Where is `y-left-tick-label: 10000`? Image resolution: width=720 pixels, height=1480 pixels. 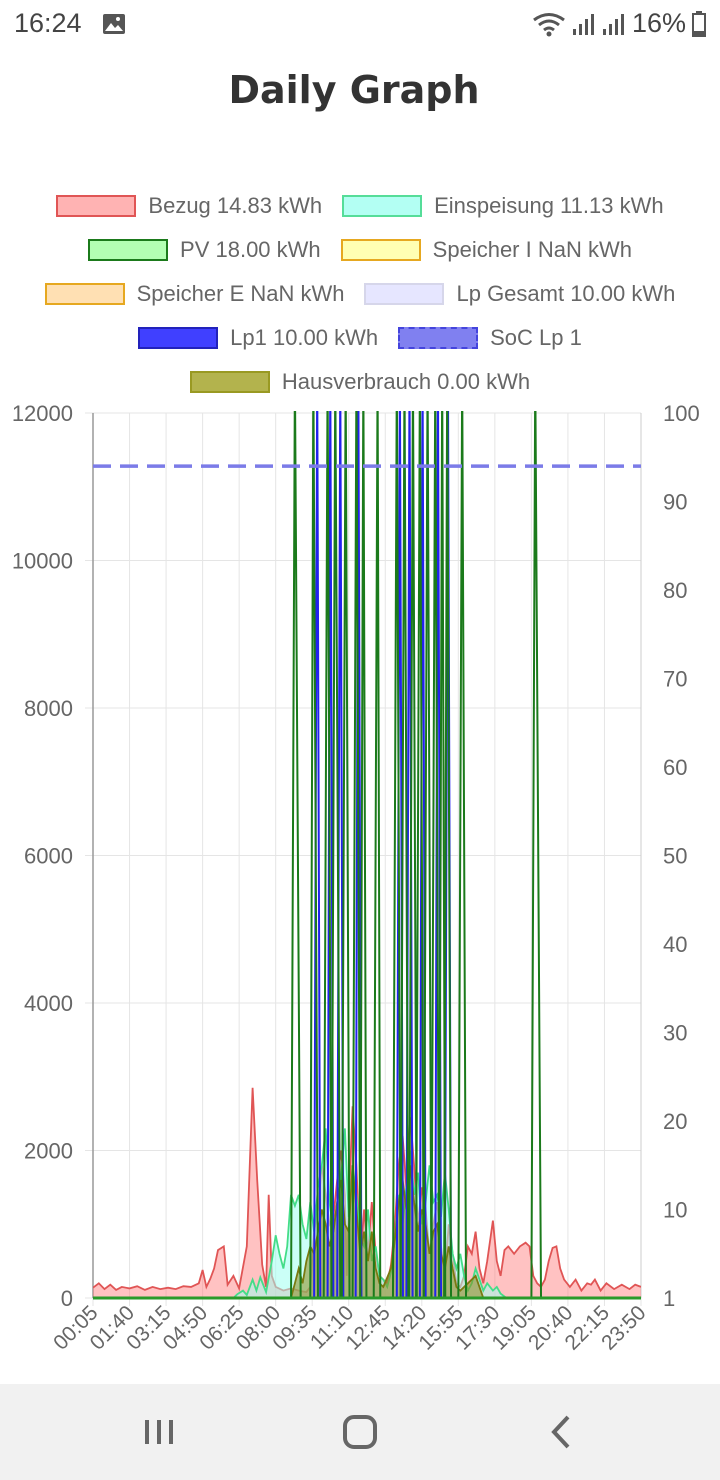
y-left-tick-label: 10000 is located at coordinates (42, 561).